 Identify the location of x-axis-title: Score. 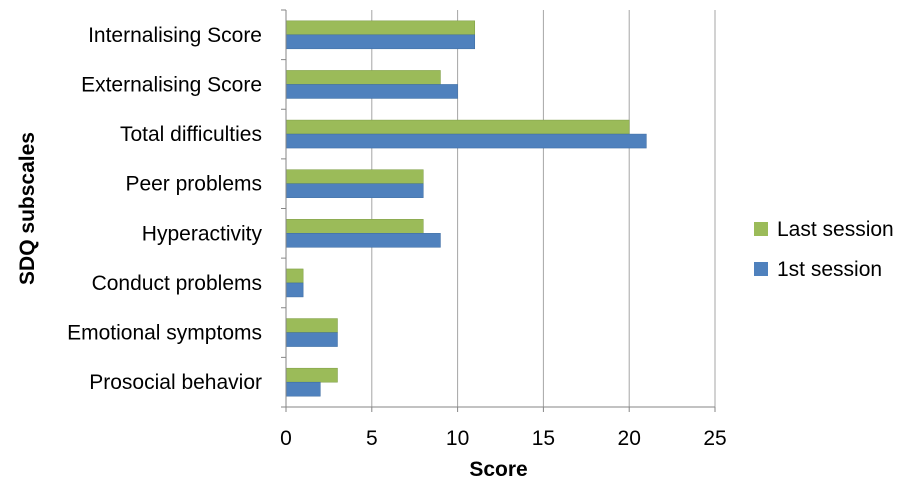
(498, 469).